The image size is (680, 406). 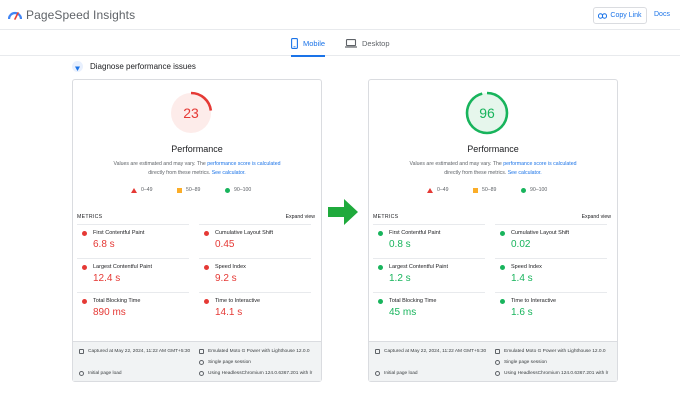 I want to click on pagespeed-logo-icon, so click(x=15, y=15).